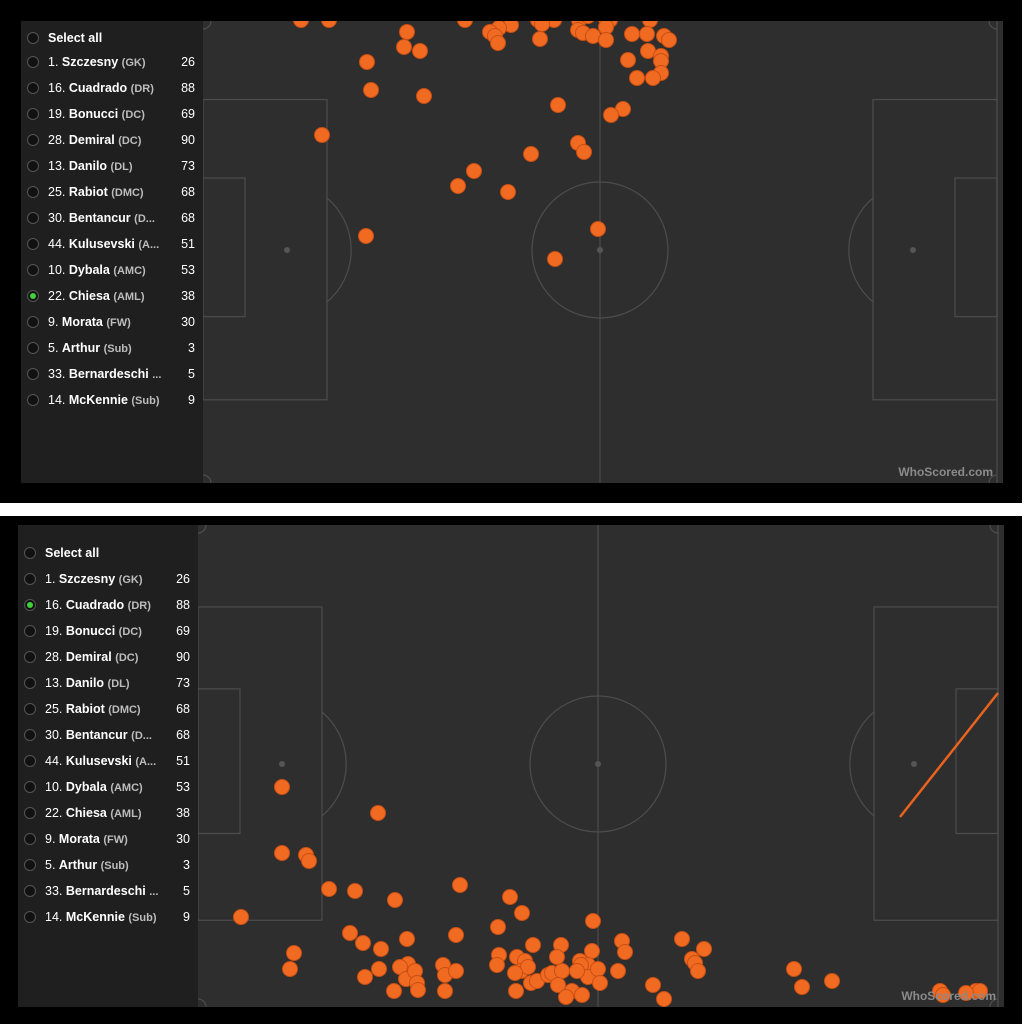 The image size is (1024, 1024). I want to click on player-name: Bernardeschi, so click(110, 374).